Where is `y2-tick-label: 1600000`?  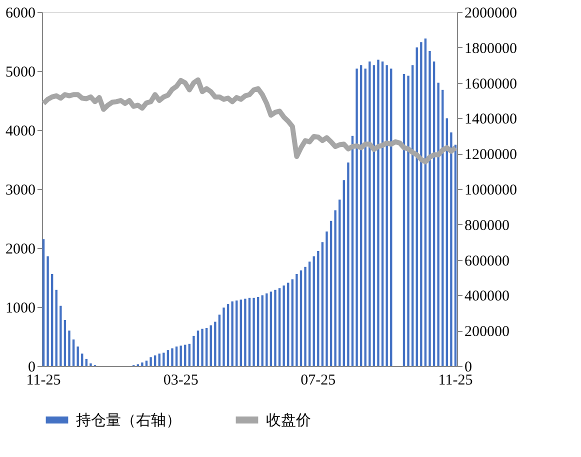
y2-tick-label: 1600000 is located at coordinates (490, 84).